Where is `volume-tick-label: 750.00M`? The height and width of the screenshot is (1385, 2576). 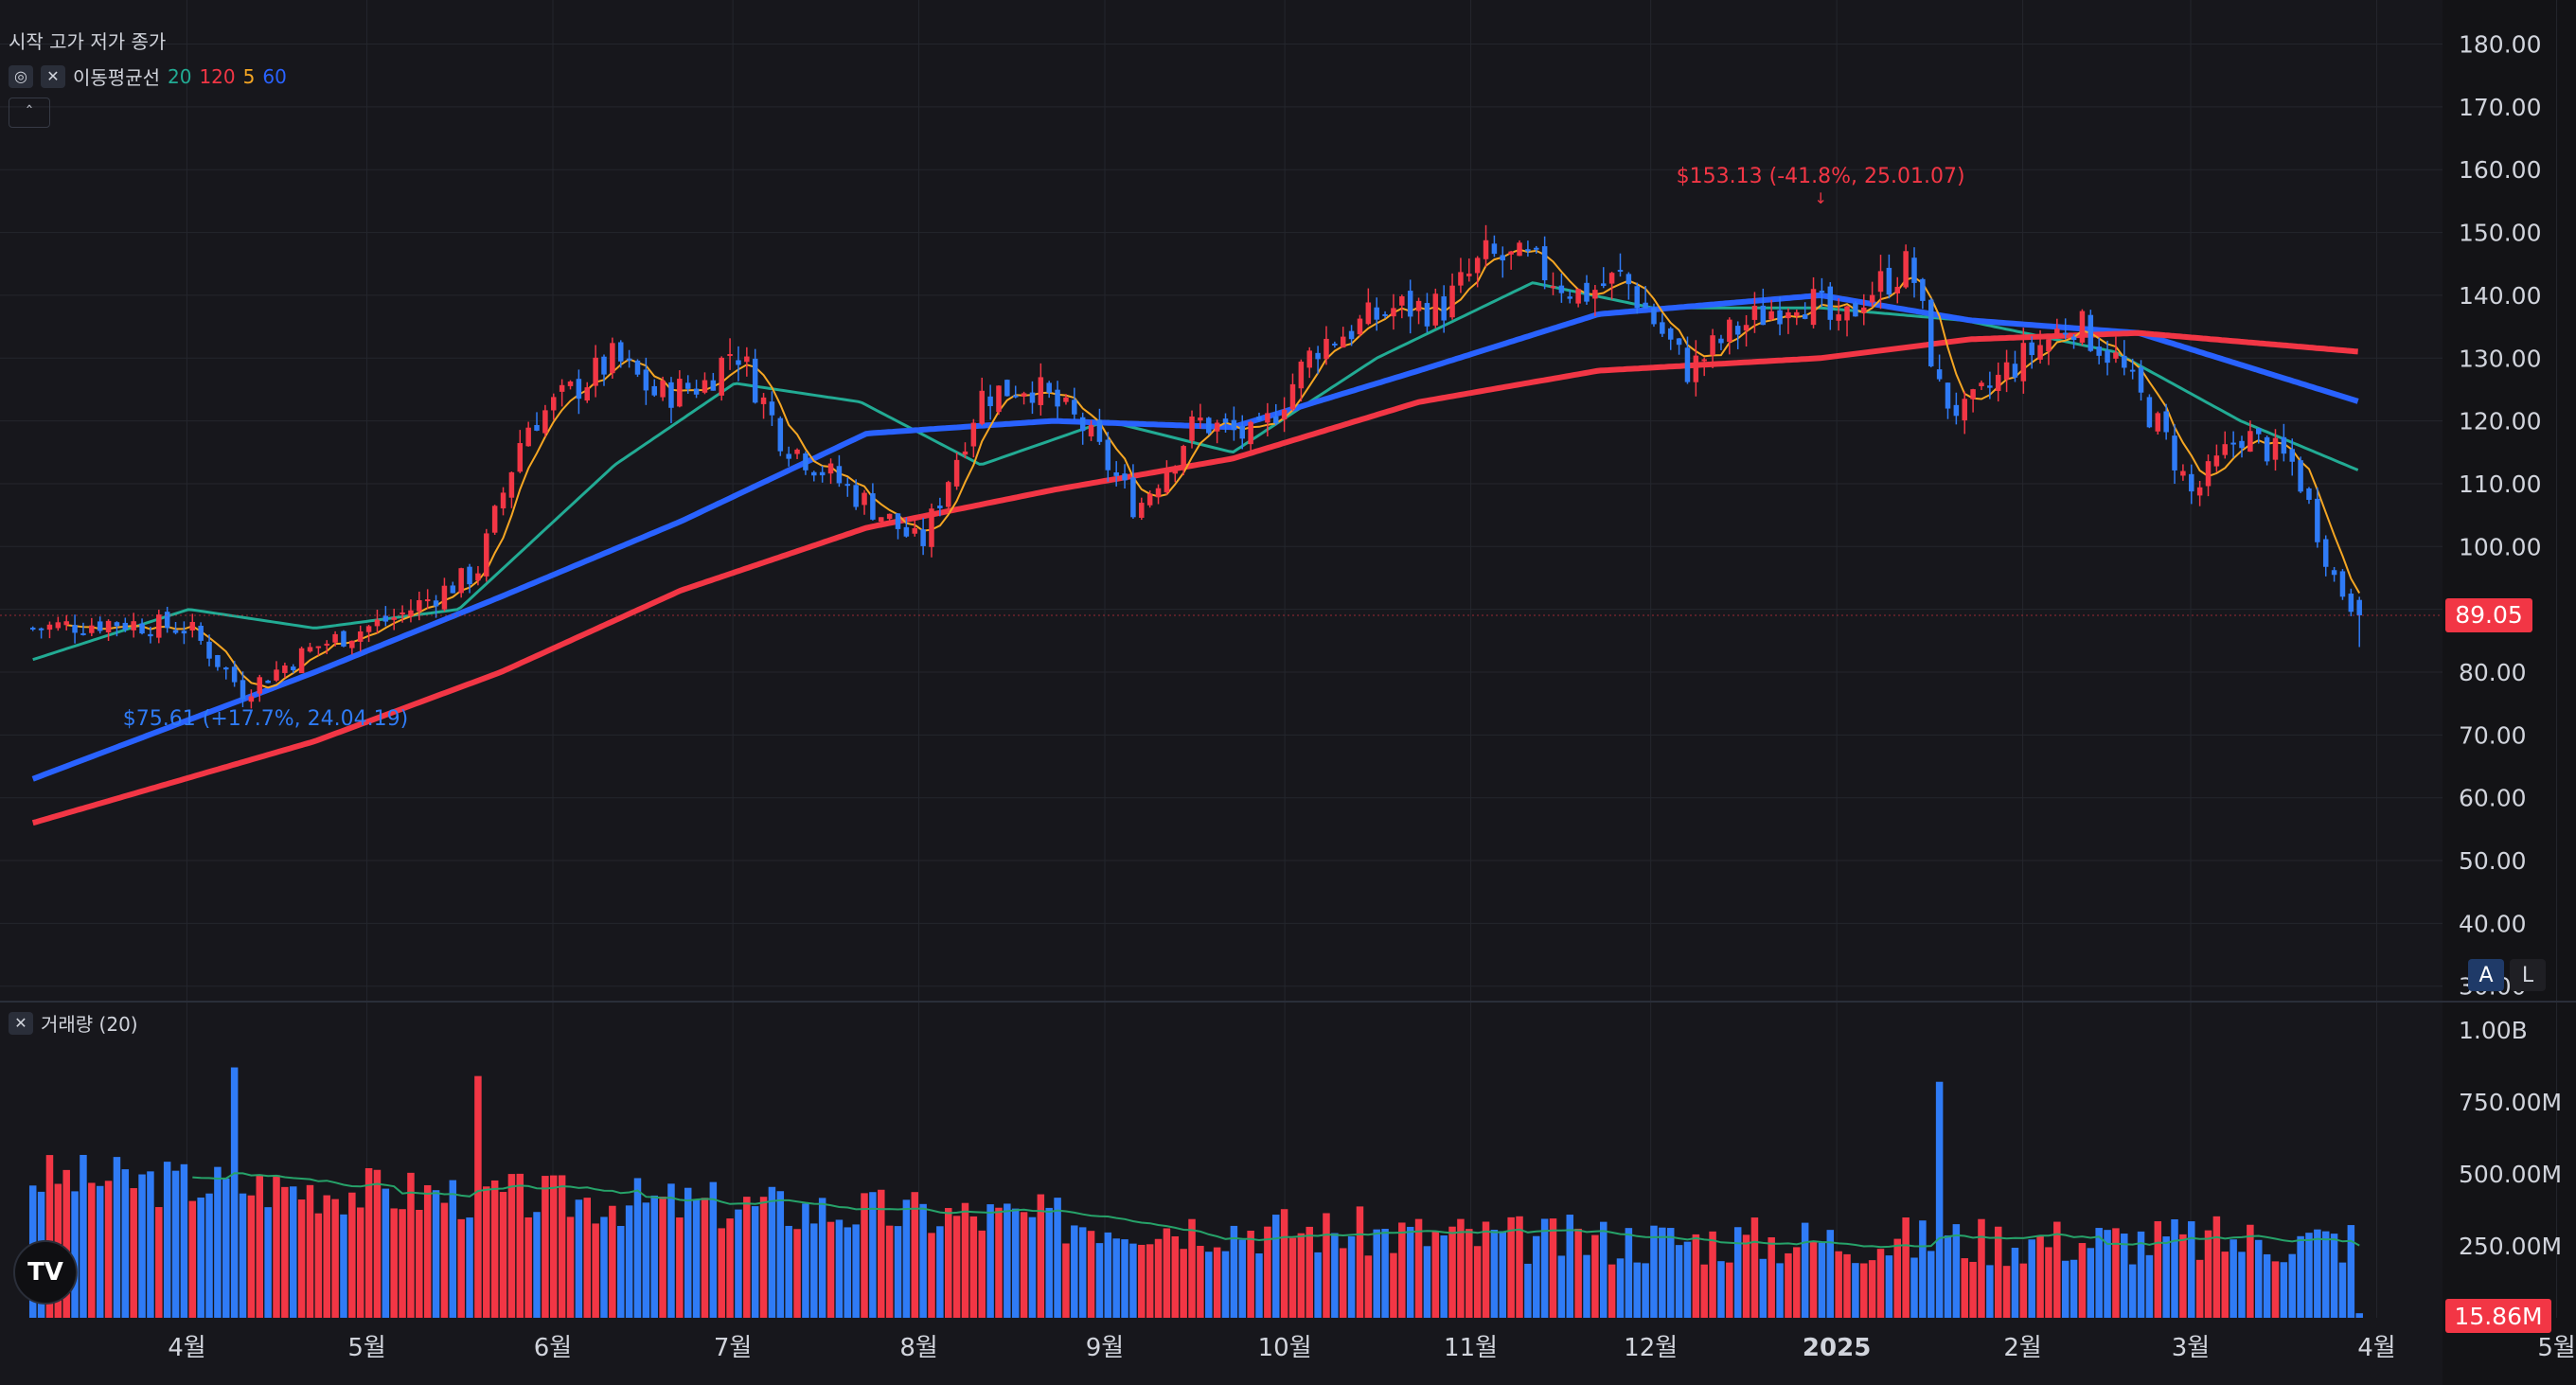 volume-tick-label: 750.00M is located at coordinates (2511, 1102).